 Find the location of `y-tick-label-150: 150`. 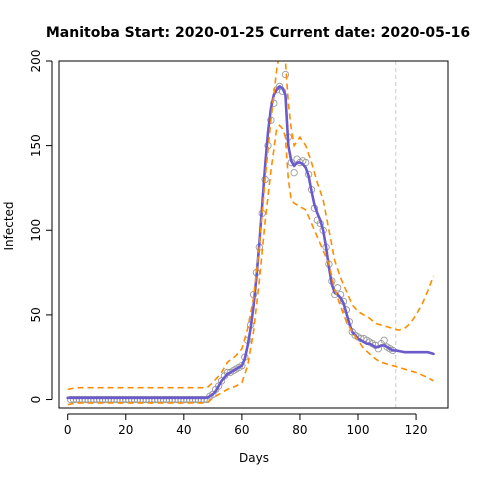

y-tick-label-150: 150 is located at coordinates (36, 145).